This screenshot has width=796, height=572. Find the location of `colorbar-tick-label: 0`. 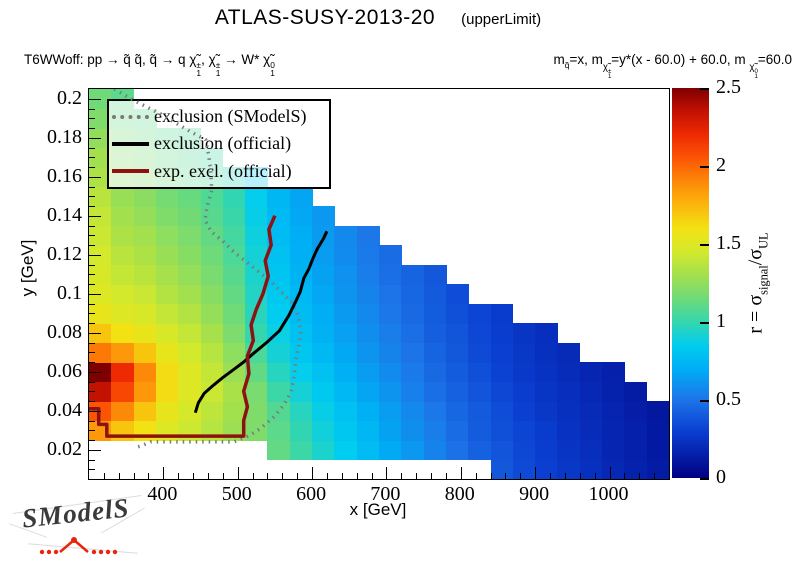

colorbar-tick-label: 0 is located at coordinates (721, 477).